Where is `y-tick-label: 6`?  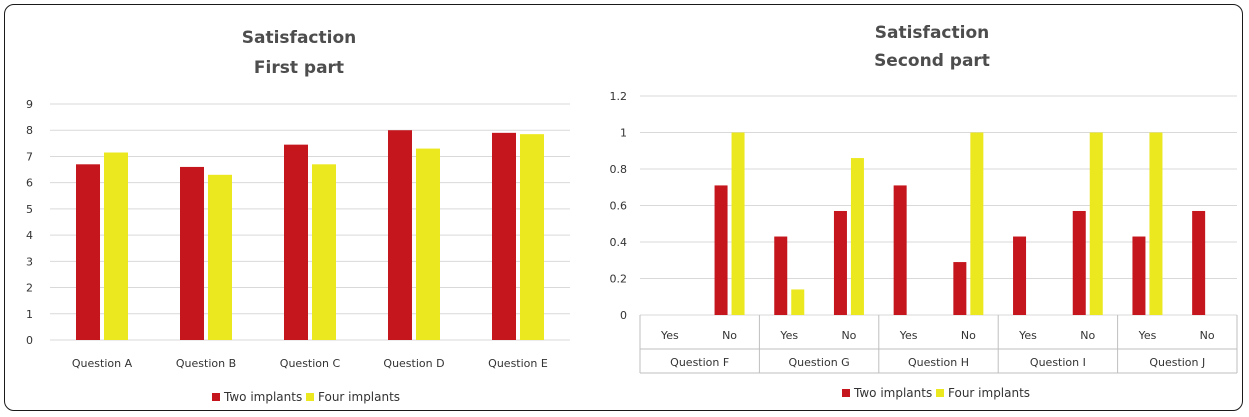 y-tick-label: 6 is located at coordinates (29, 183).